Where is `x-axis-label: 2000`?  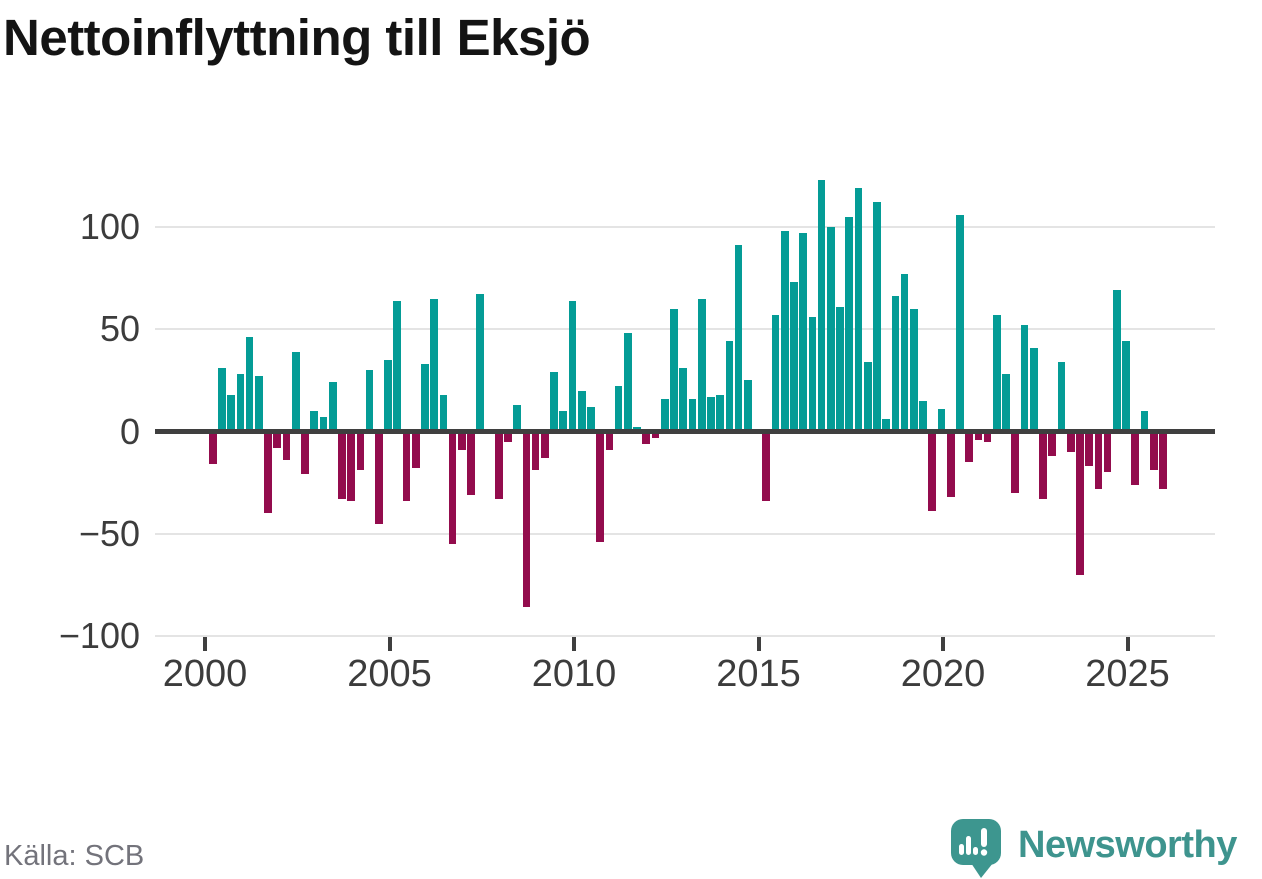 x-axis-label: 2000 is located at coordinates (205, 674).